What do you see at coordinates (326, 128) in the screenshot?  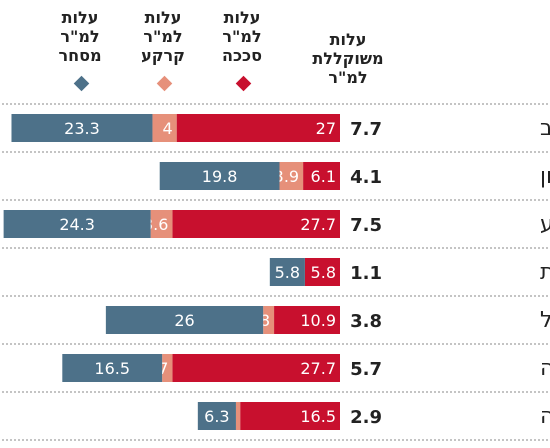 I see `bar-value-construction: 27` at bounding box center [326, 128].